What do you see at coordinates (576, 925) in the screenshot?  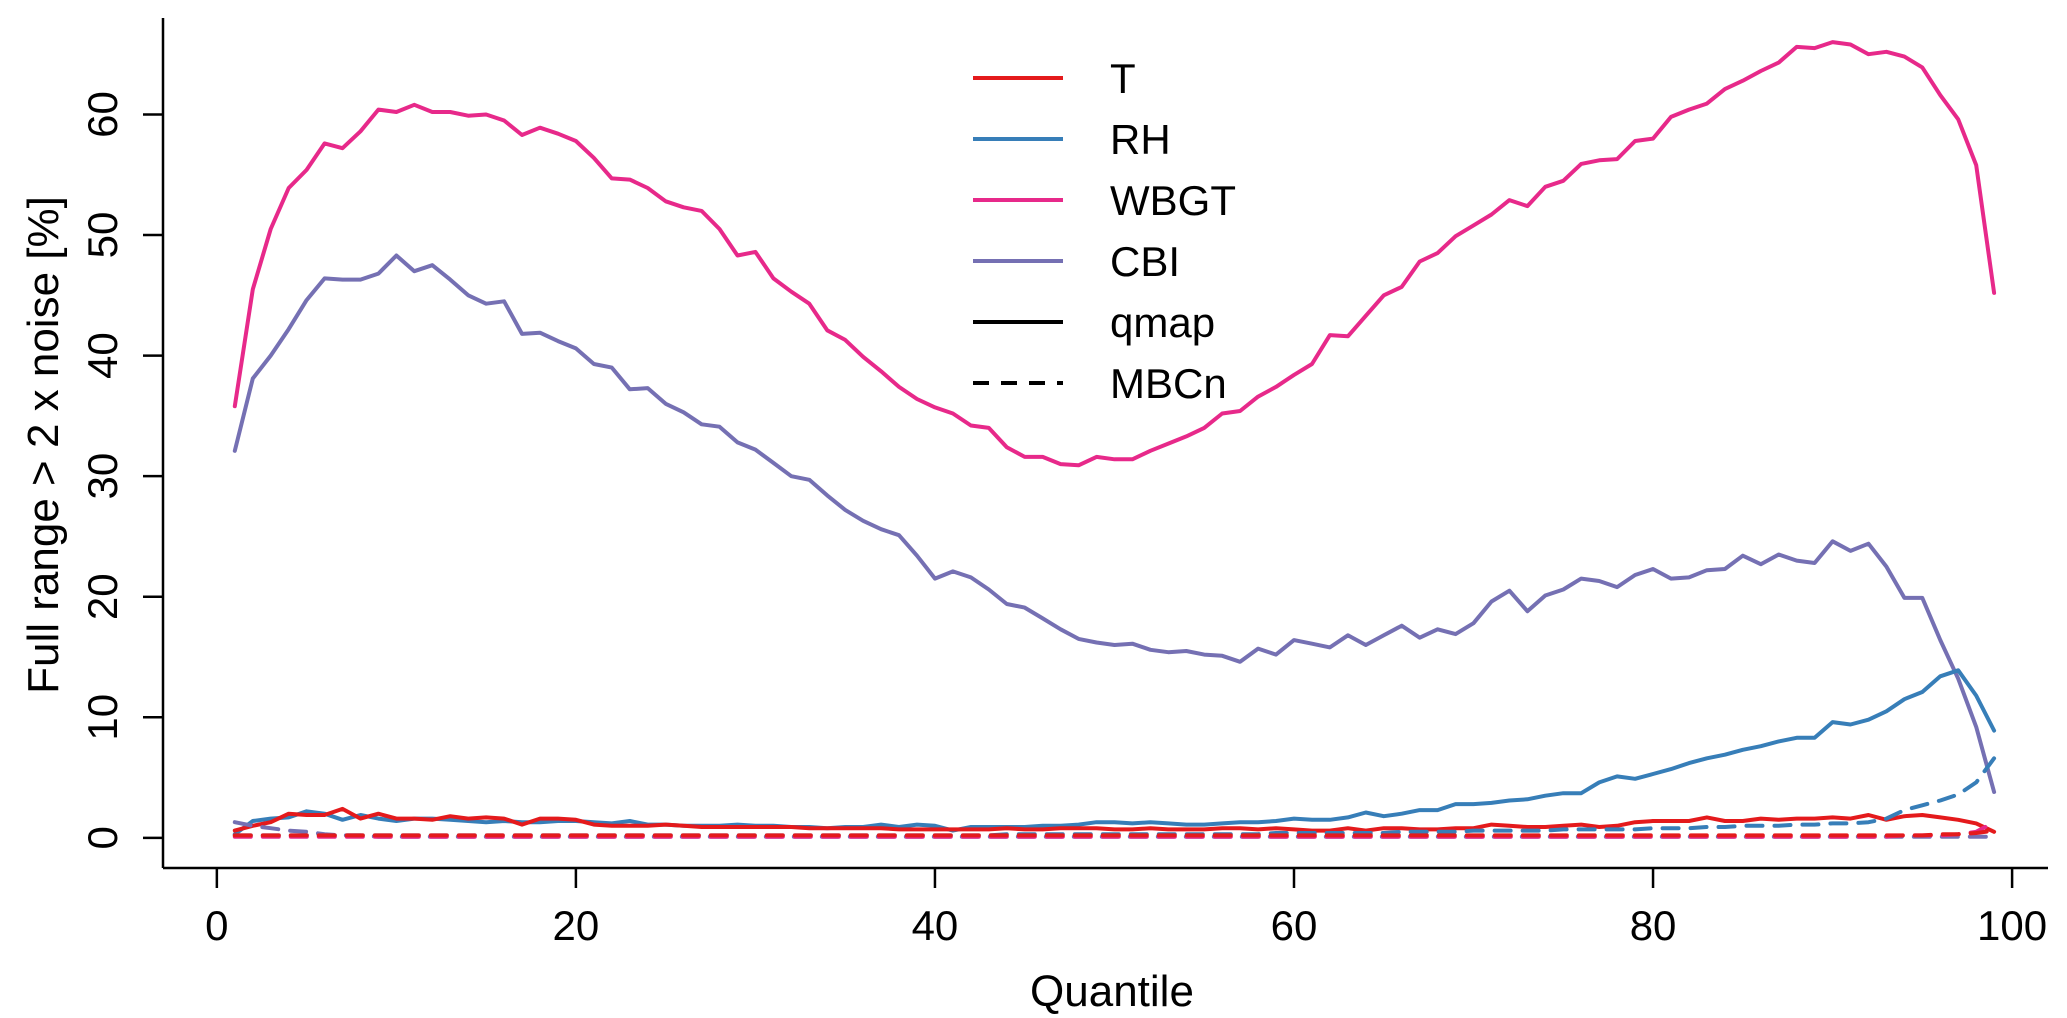 I see `x-tick-label: 20` at bounding box center [576, 925].